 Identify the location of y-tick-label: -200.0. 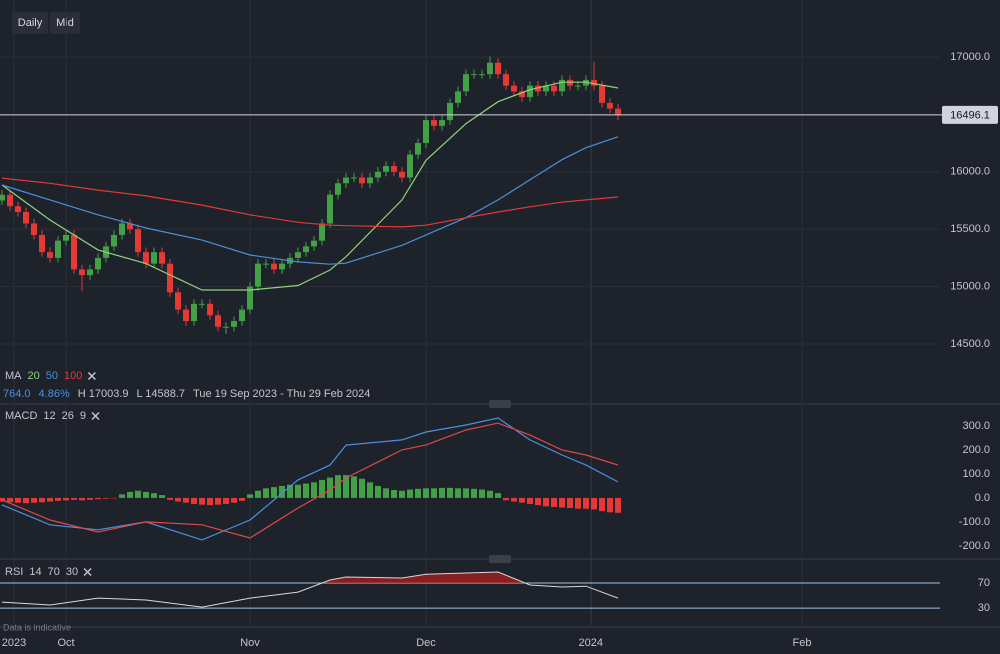
(974, 546).